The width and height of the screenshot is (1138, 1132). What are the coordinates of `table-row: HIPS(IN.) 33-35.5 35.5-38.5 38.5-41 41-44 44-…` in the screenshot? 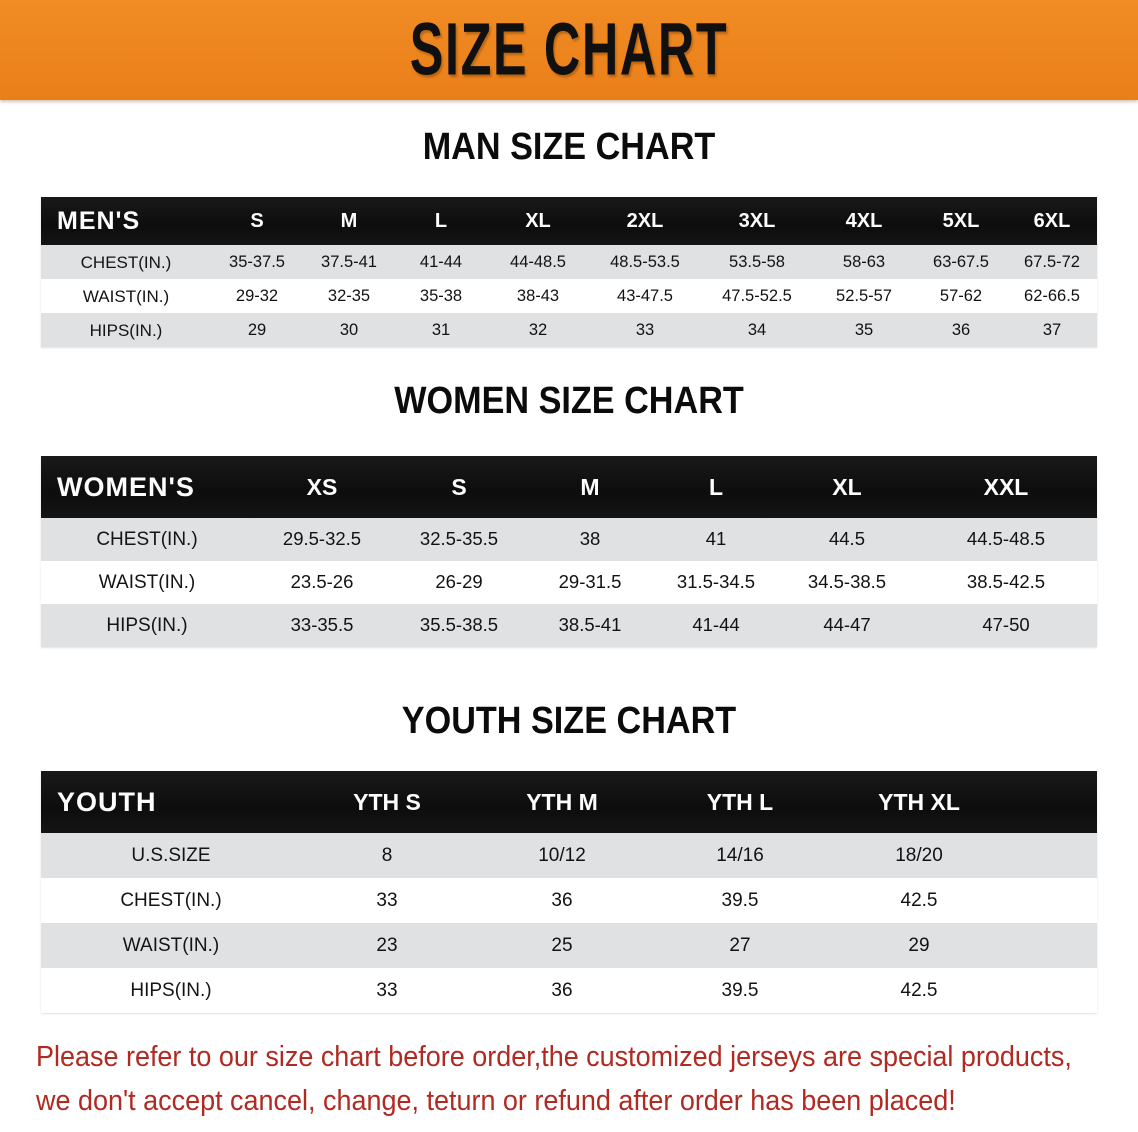 It's located at (569, 625).